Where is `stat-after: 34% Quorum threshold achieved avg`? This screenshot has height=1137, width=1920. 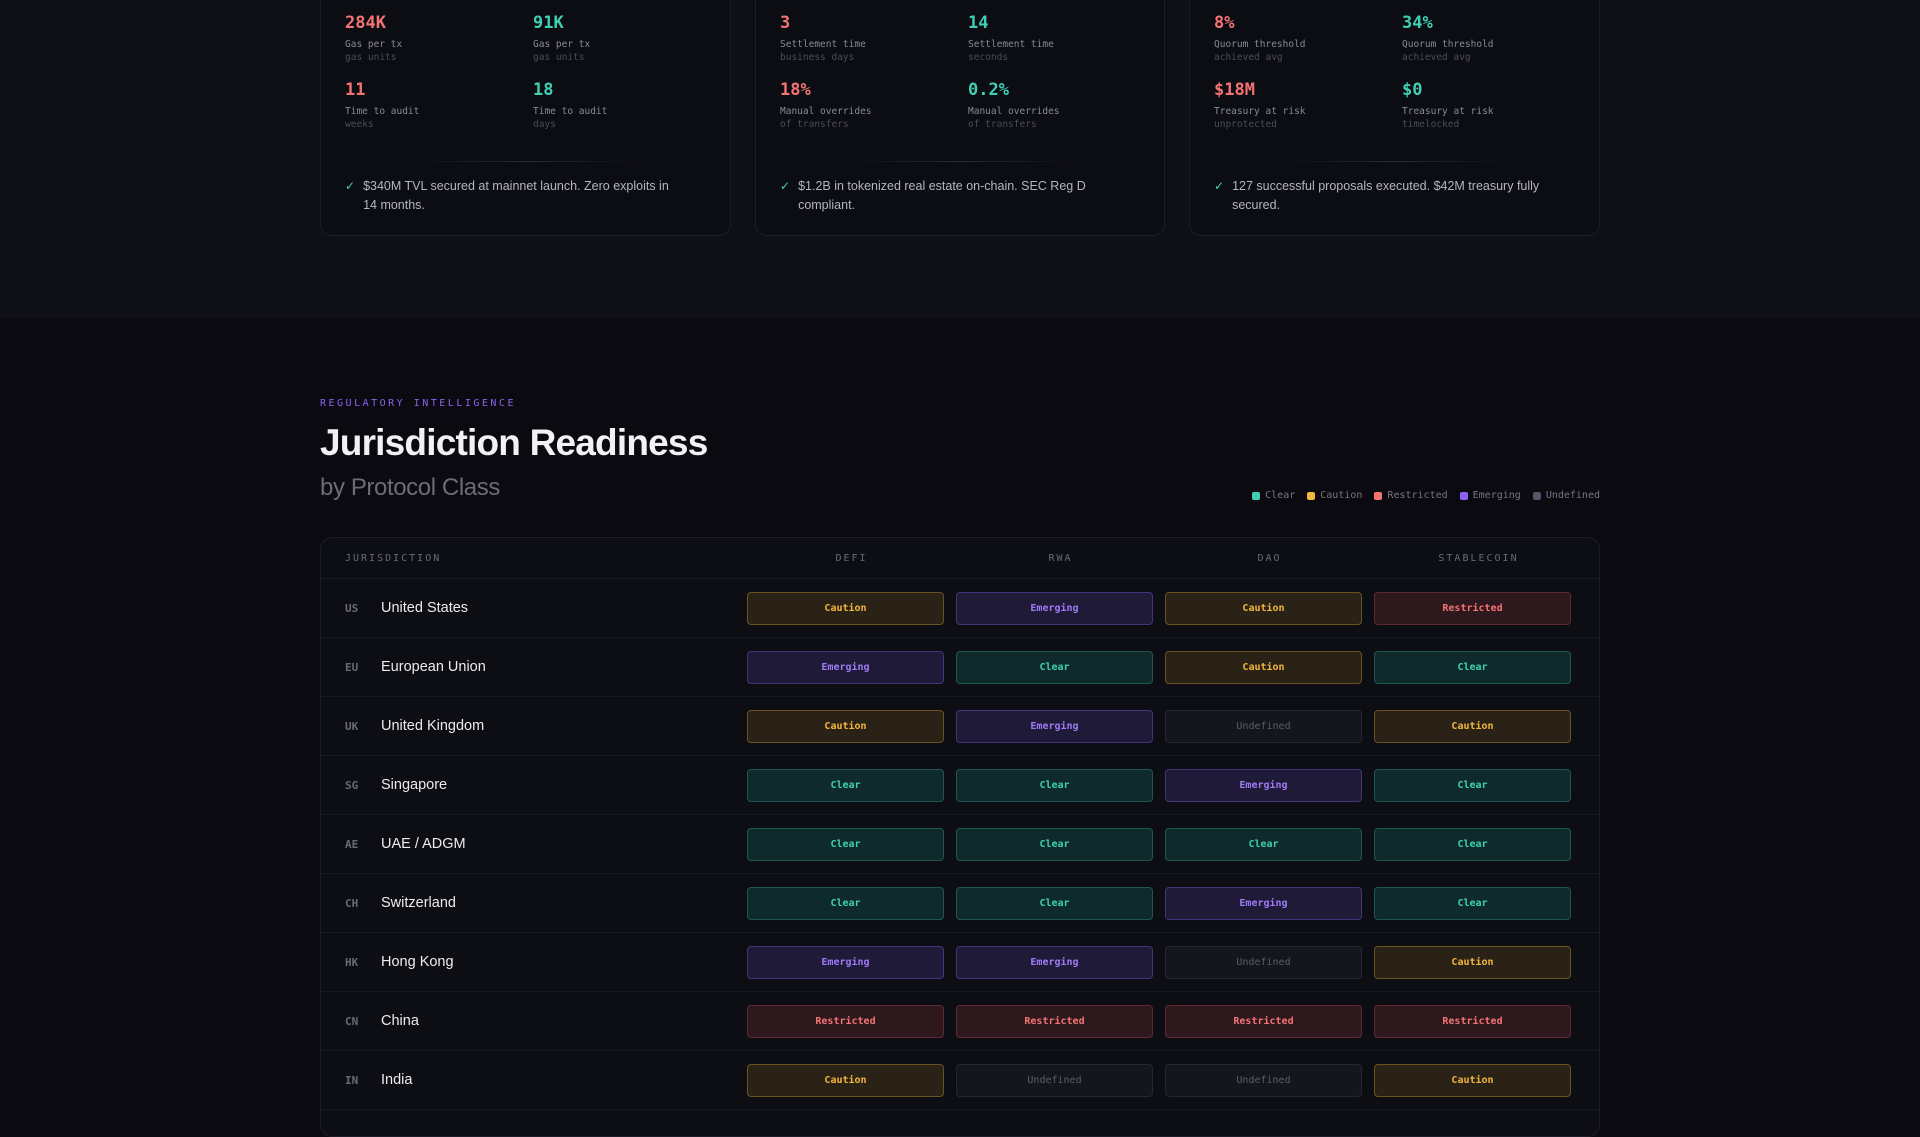
stat-after: 34% Quorum threshold achieved avg is located at coordinates (1448, 38).